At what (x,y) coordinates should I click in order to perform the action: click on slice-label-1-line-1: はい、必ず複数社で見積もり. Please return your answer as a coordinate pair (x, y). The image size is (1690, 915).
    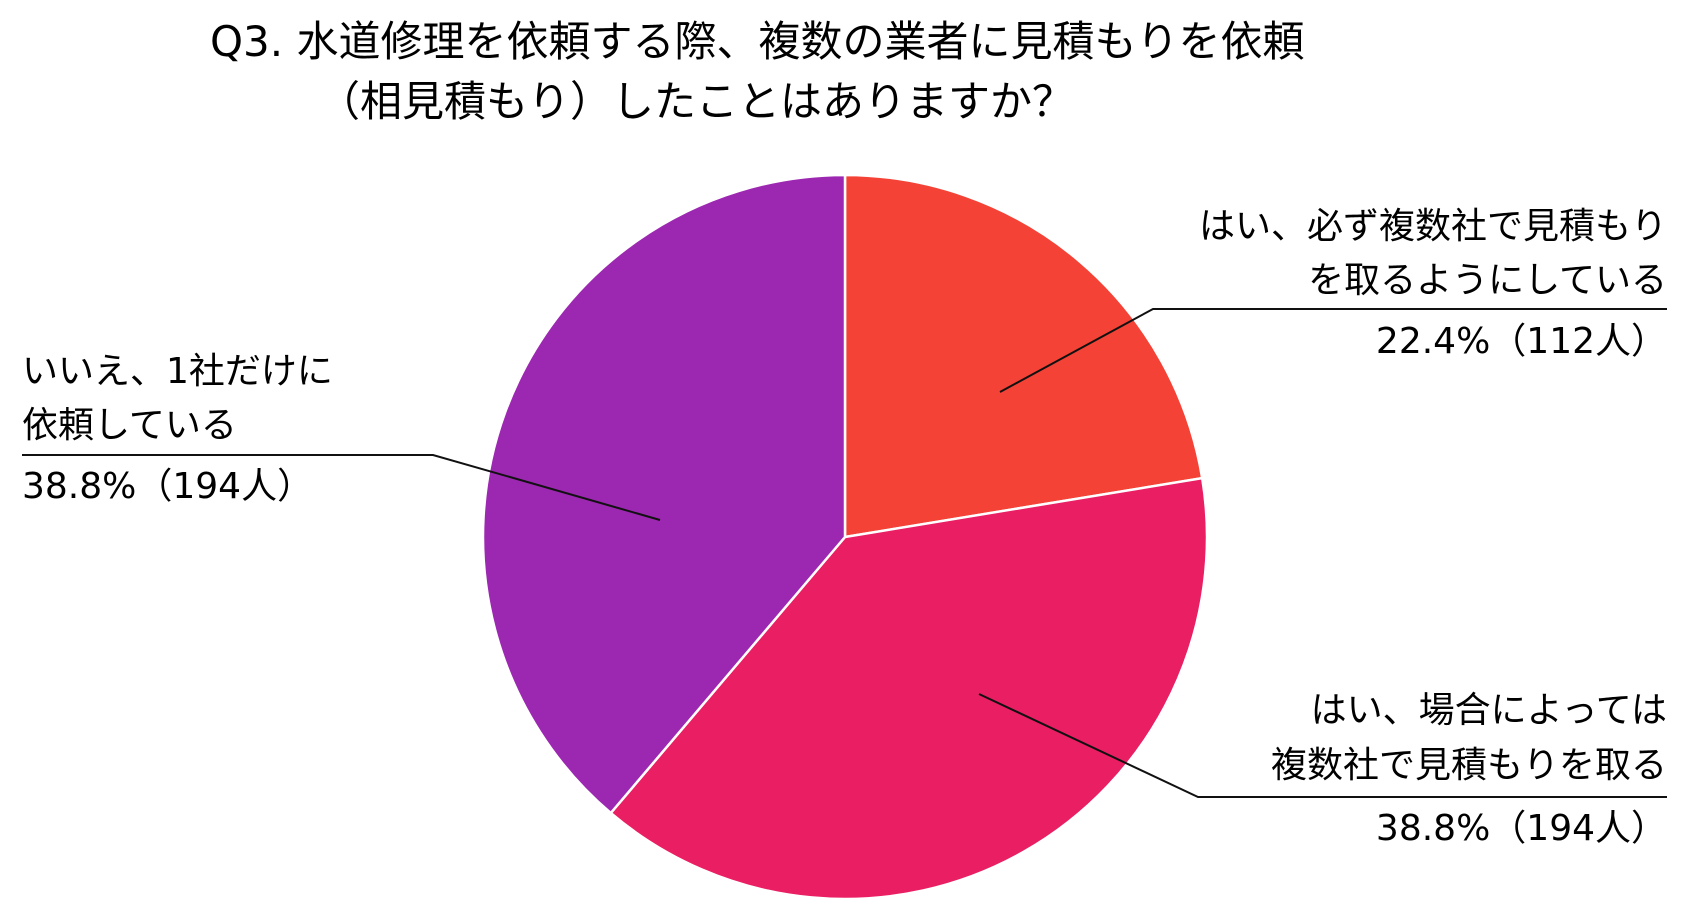
    Looking at the image, I should click on (1433, 226).